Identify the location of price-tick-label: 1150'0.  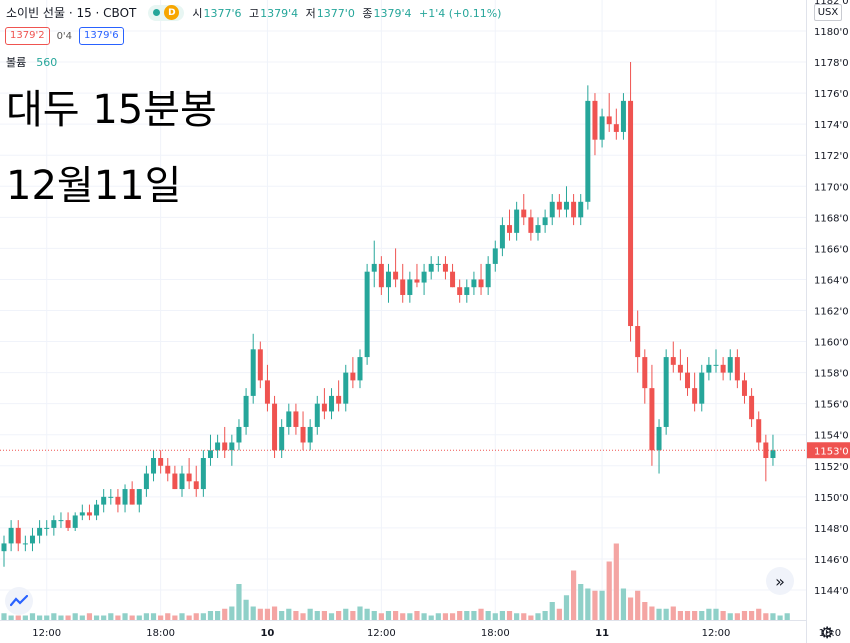
(831, 498).